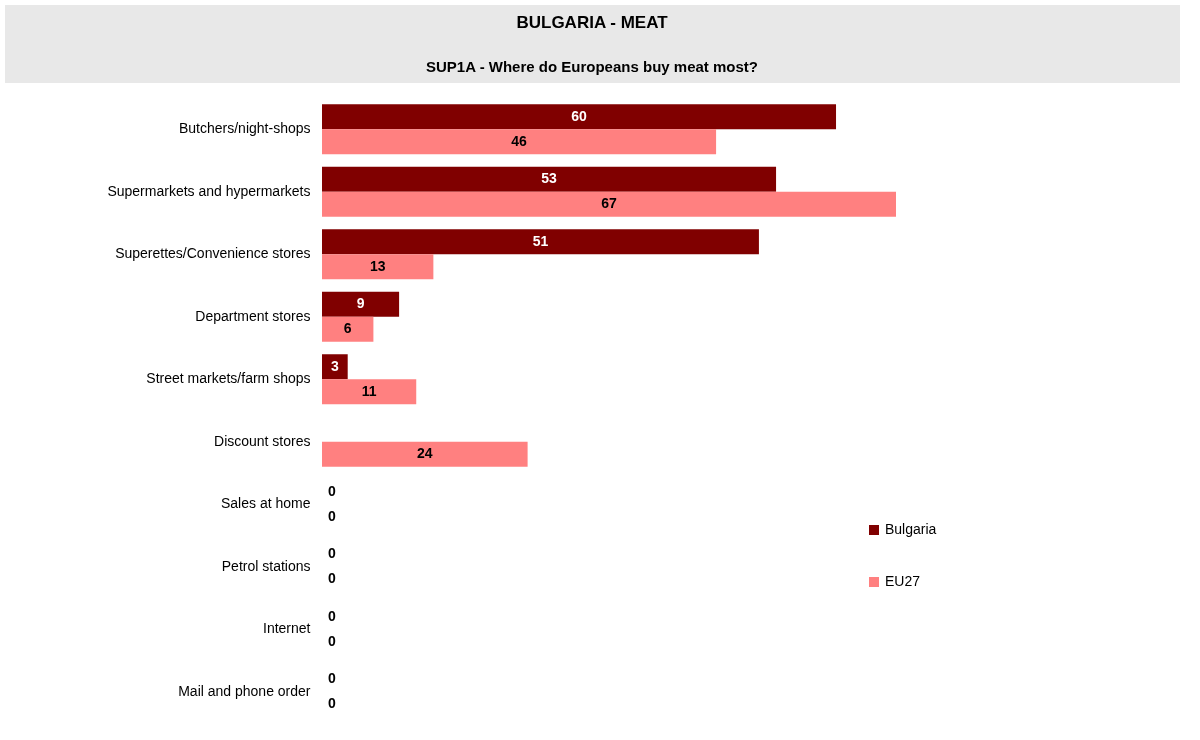 The width and height of the screenshot is (1200, 740). I want to click on data-label: 3, so click(334, 365).